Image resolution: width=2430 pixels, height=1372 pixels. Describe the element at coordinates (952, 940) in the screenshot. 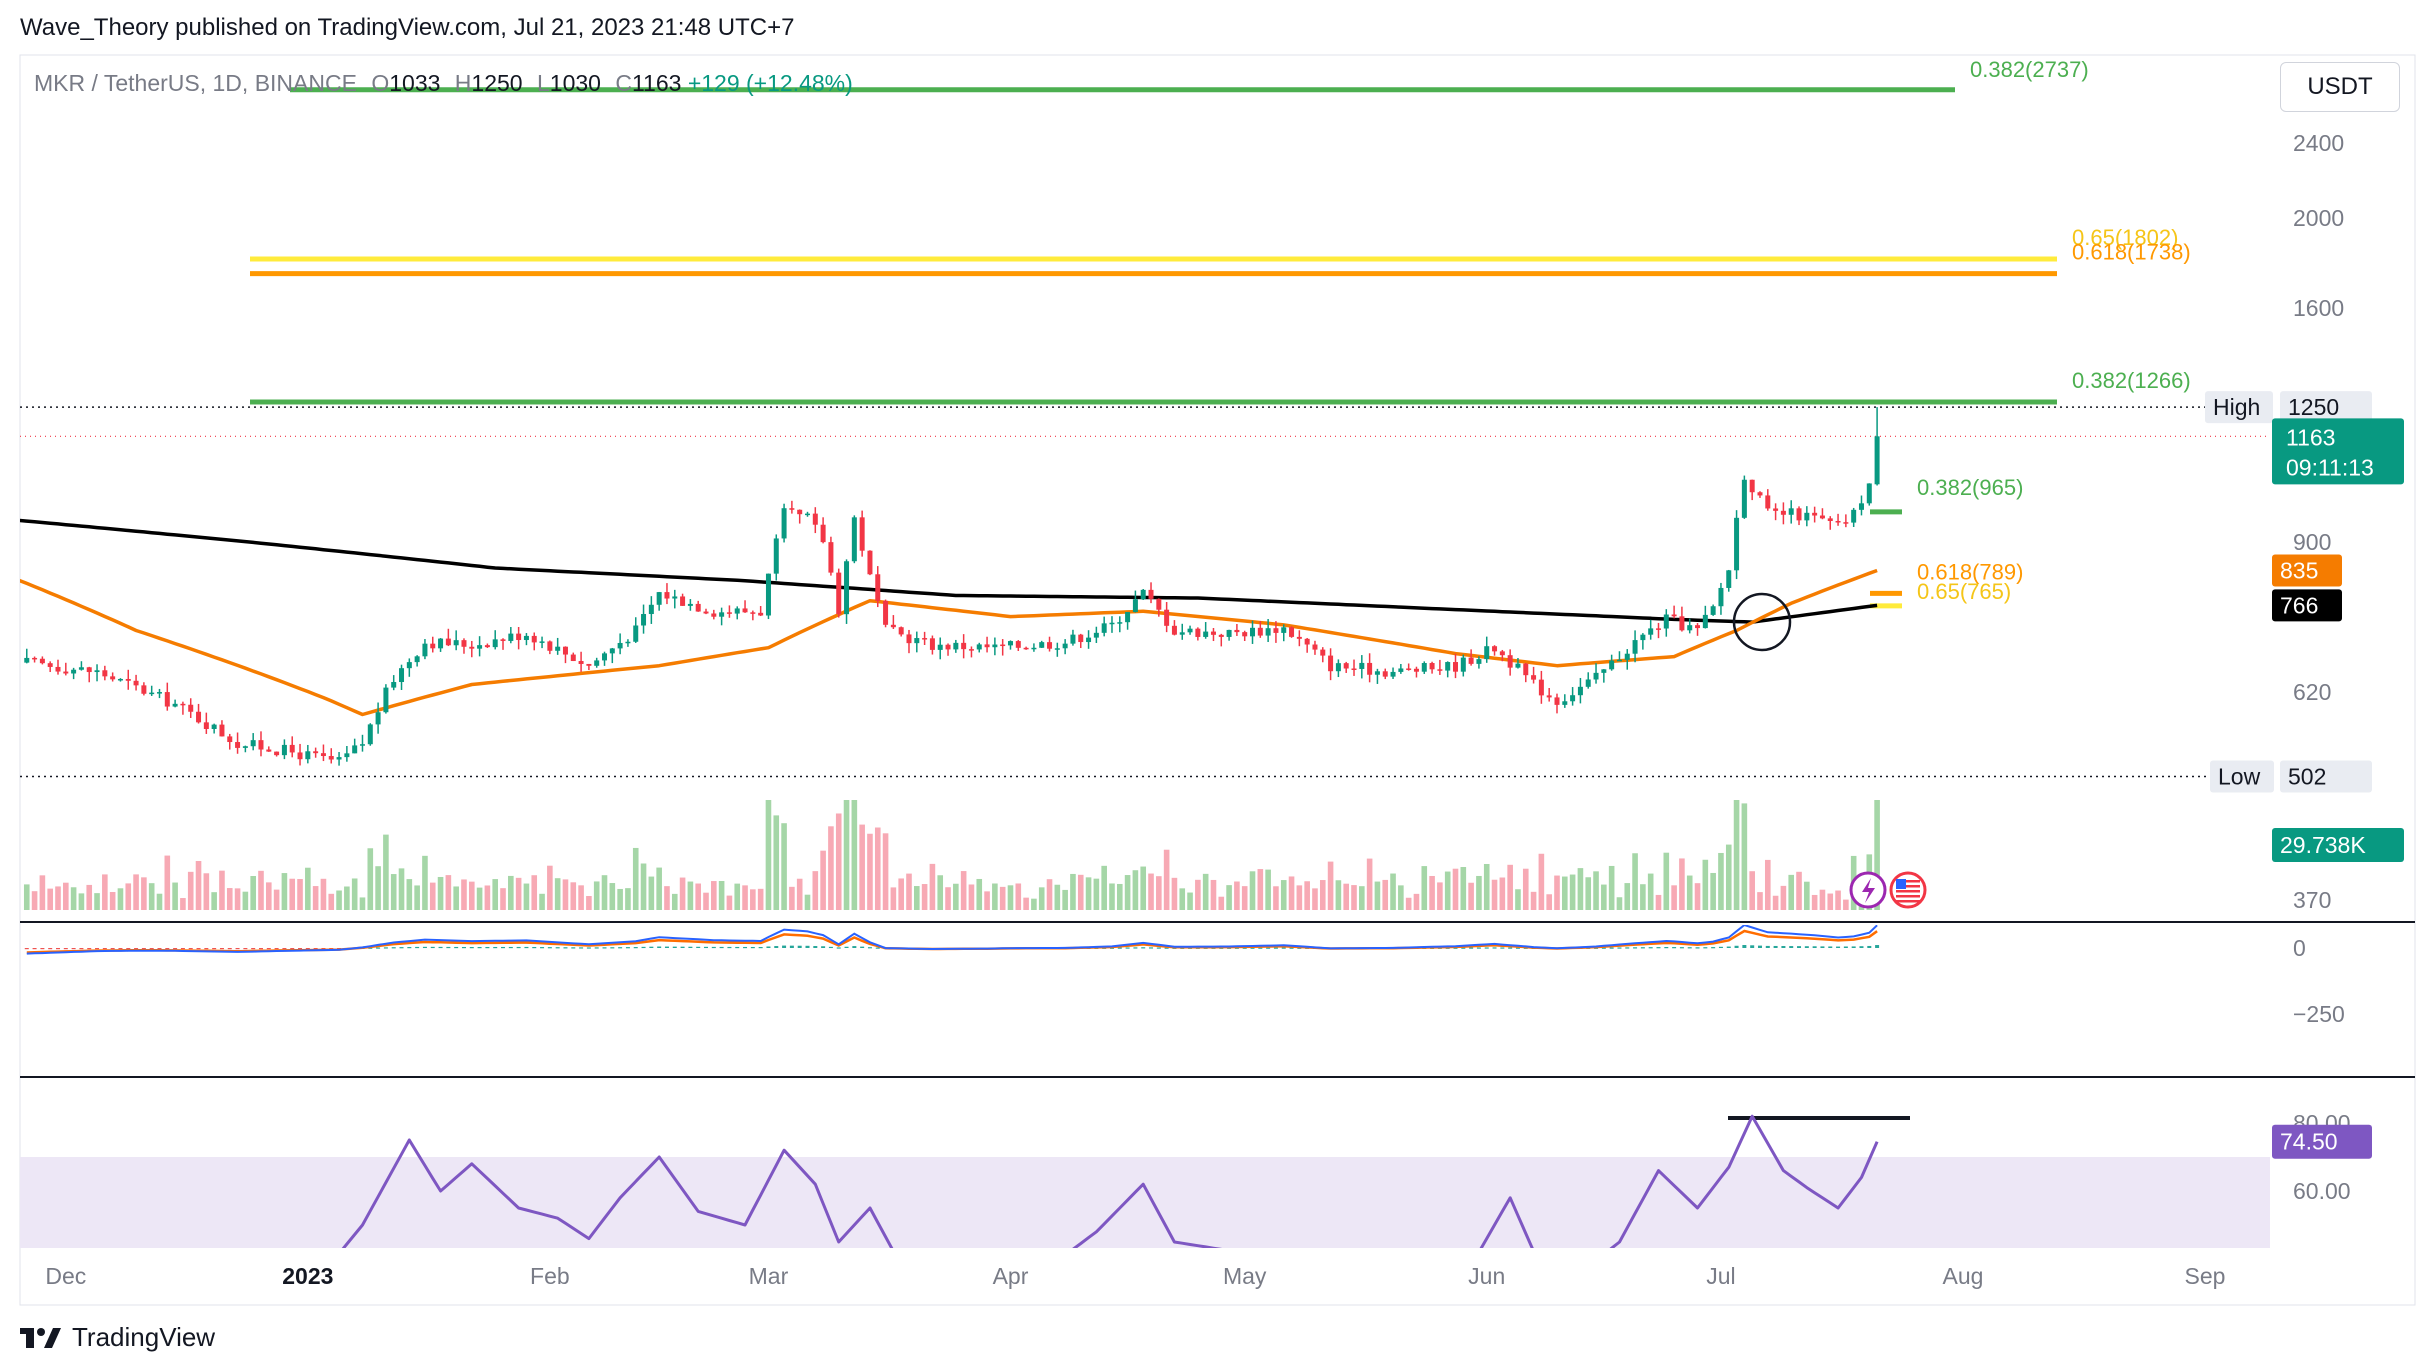

I see `macd-group` at that location.